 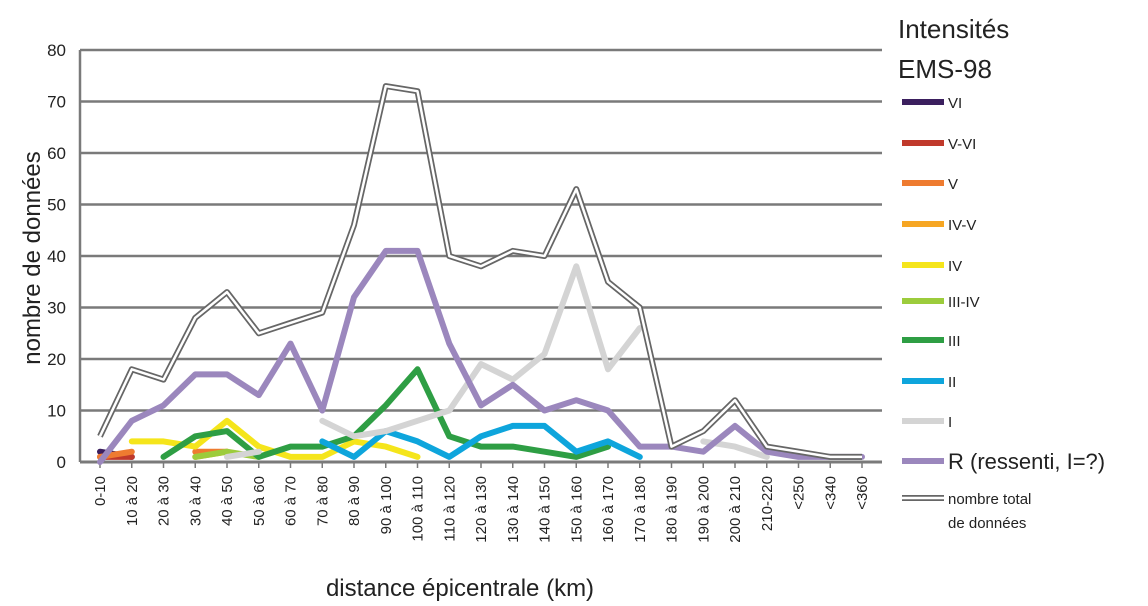 What do you see at coordinates (32, 258) in the screenshot?
I see `y-axis-label: nombre de données` at bounding box center [32, 258].